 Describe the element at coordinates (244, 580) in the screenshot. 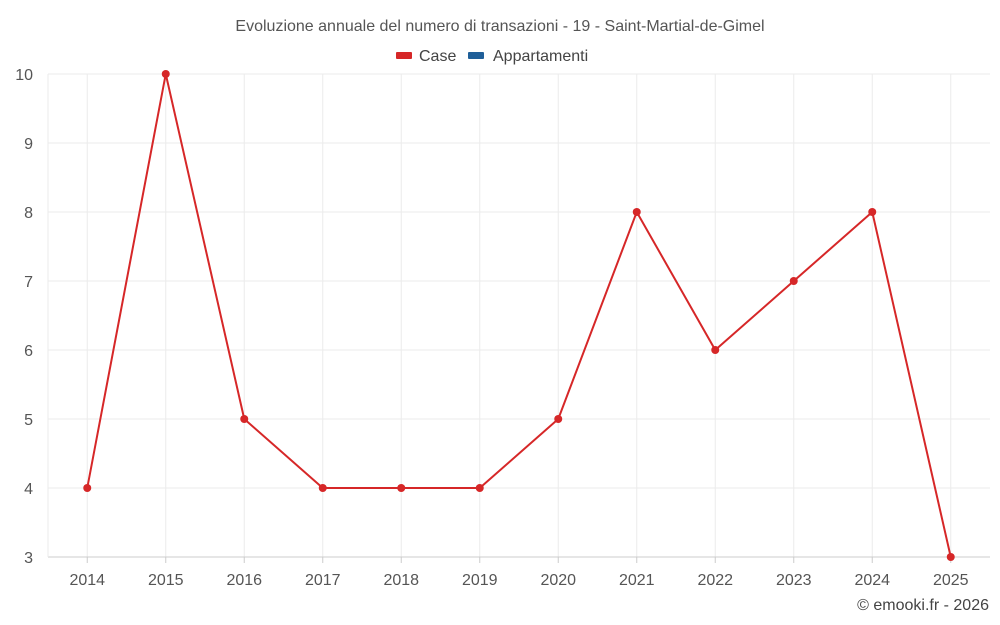

I see `x-tick-label: 2016` at that location.